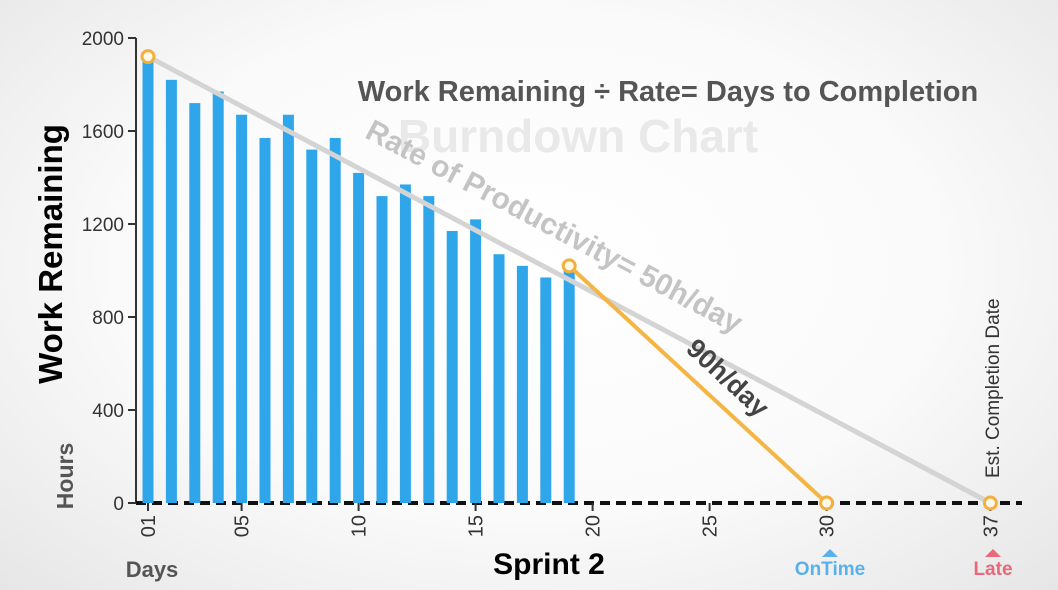 The image size is (1058, 590). What do you see at coordinates (65, 476) in the screenshot?
I see `y-axis-unit: Hours` at bounding box center [65, 476].